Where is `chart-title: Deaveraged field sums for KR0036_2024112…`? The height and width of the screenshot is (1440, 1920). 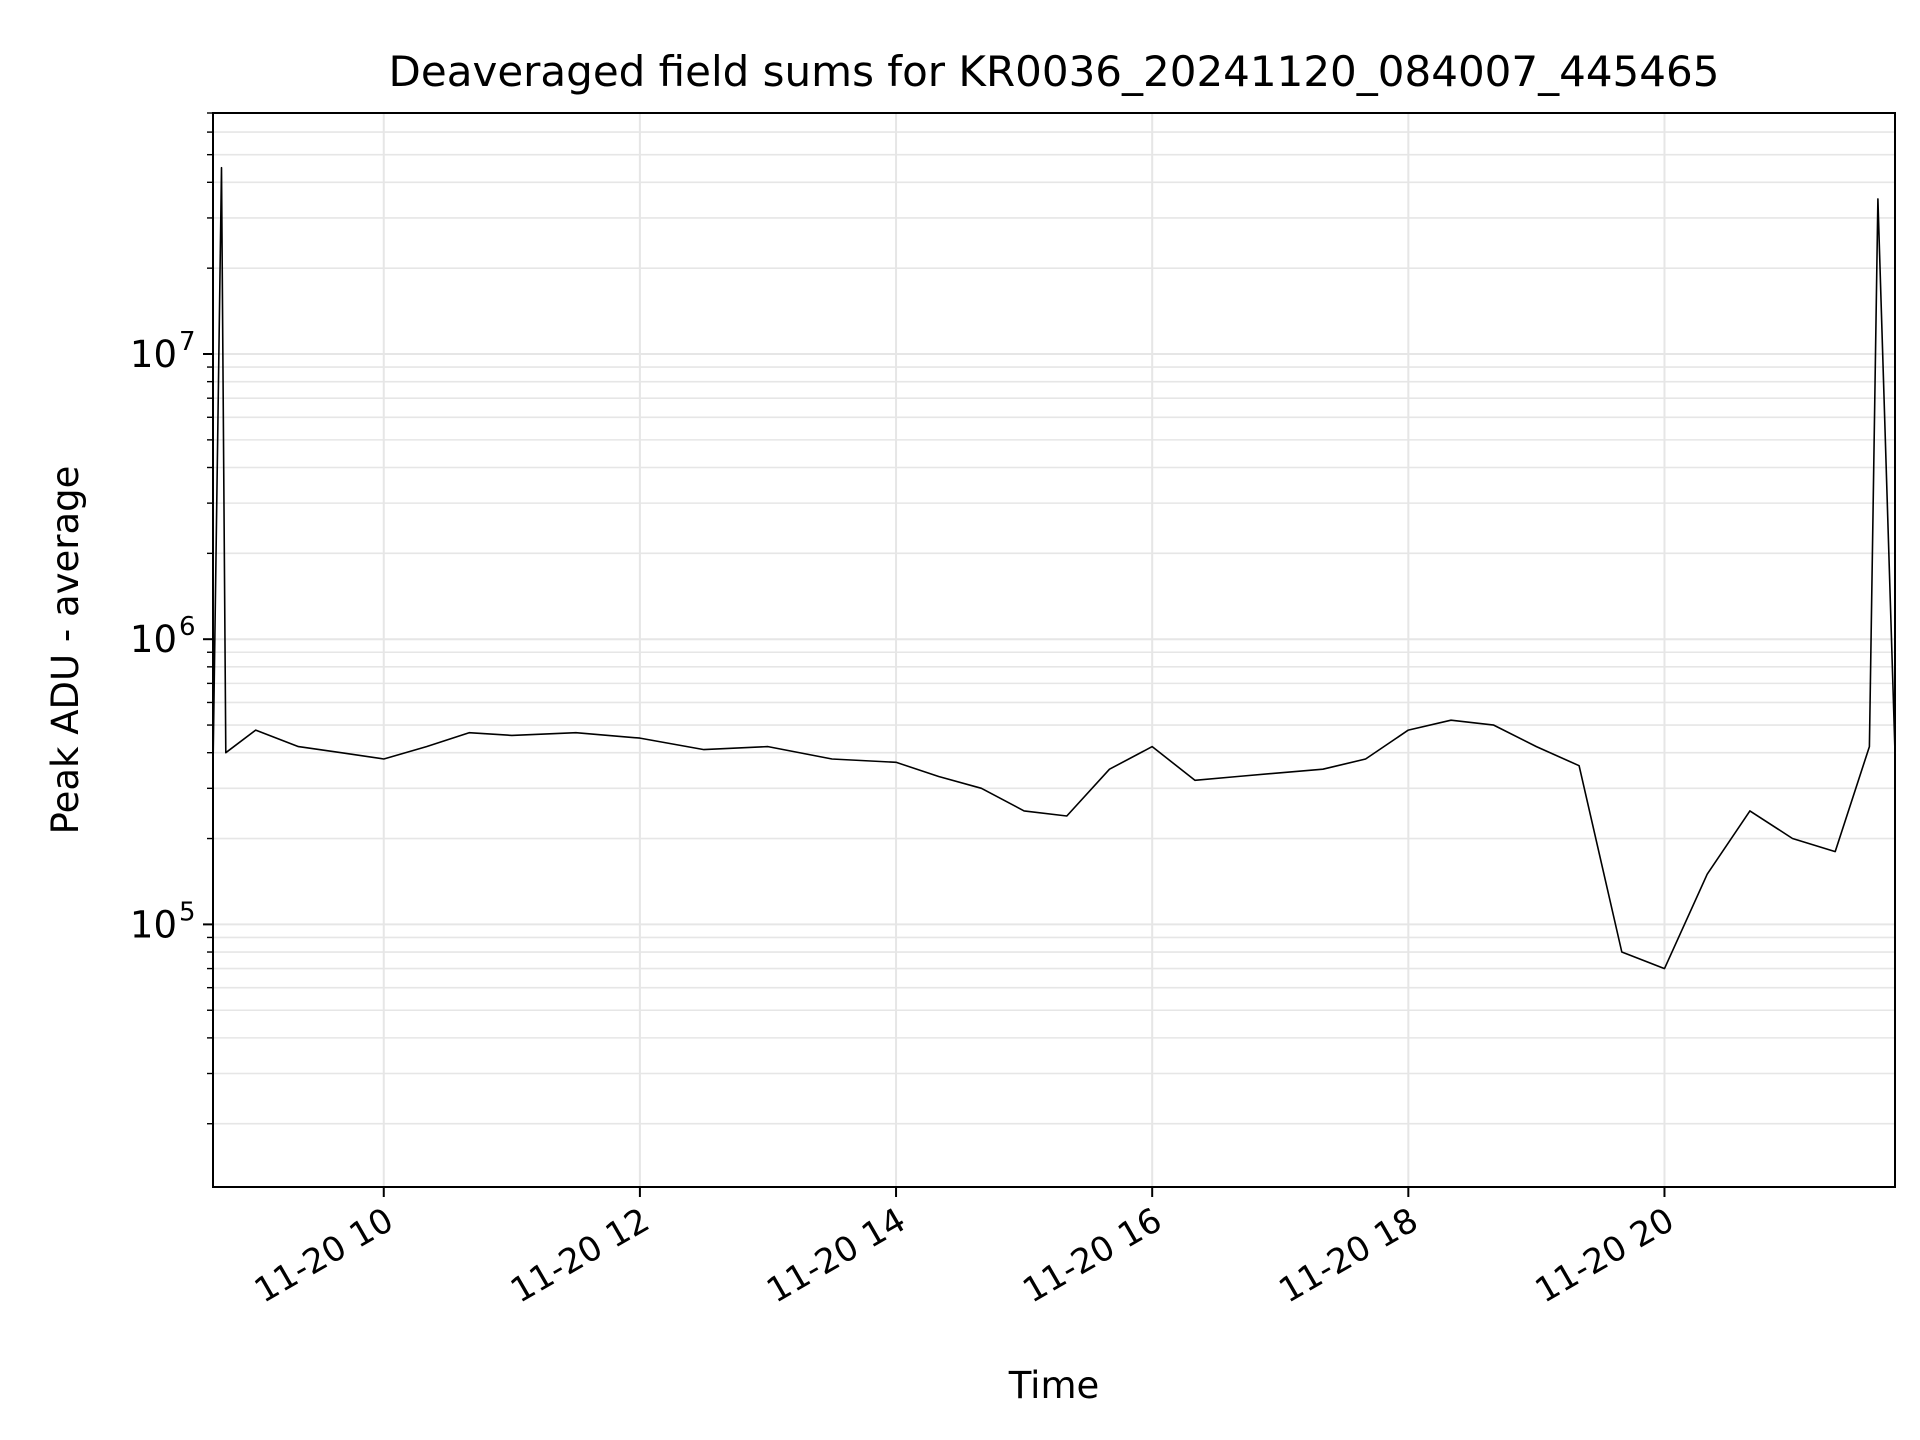
chart-title: Deaveraged field sums for KR0036_2024112… is located at coordinates (1054, 71).